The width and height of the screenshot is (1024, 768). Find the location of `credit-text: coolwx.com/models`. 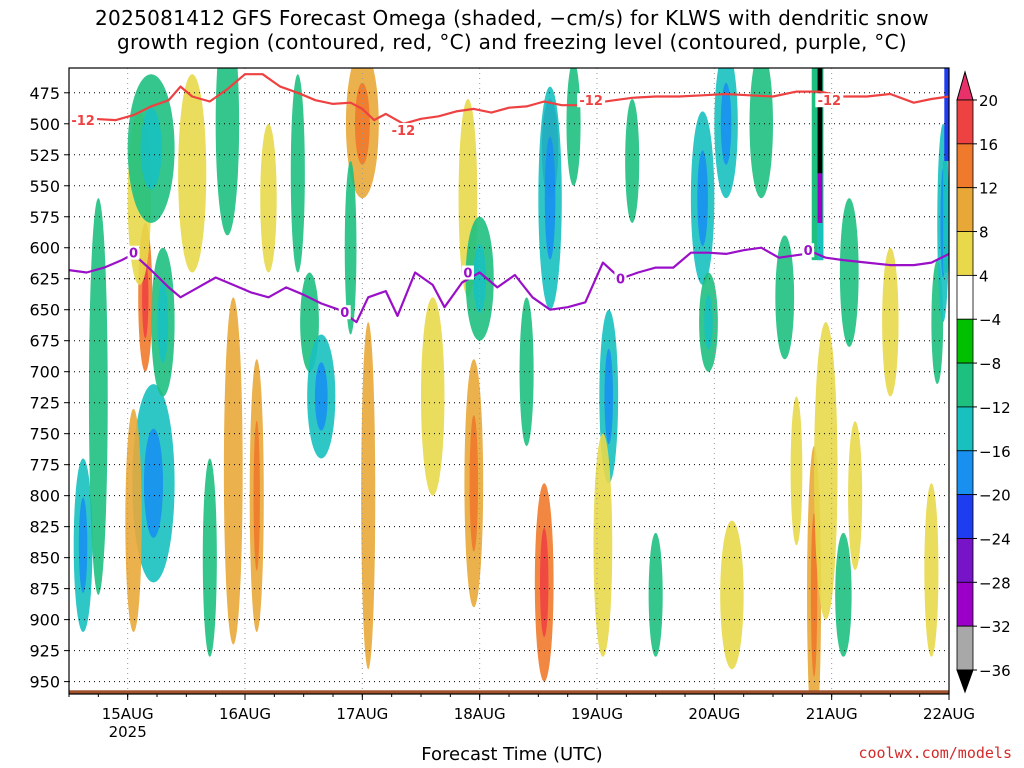

credit-text: coolwx.com/models is located at coordinates (935, 753).